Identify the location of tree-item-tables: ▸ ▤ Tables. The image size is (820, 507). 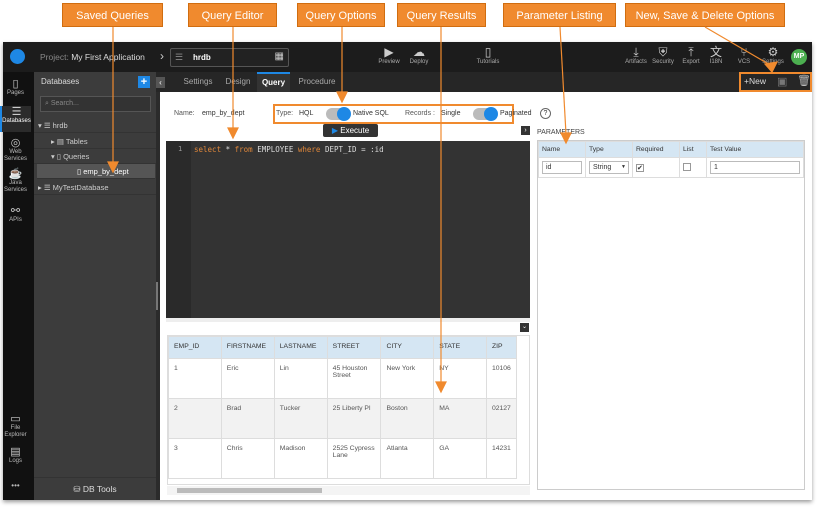
(95, 141).